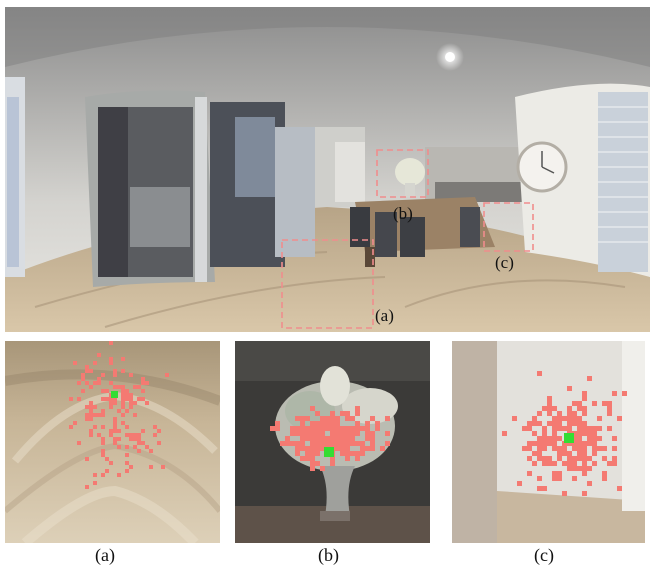 This screenshot has width=650, height=567. What do you see at coordinates (105, 555) in the screenshot?
I see `caption-a: (a)` at bounding box center [105, 555].